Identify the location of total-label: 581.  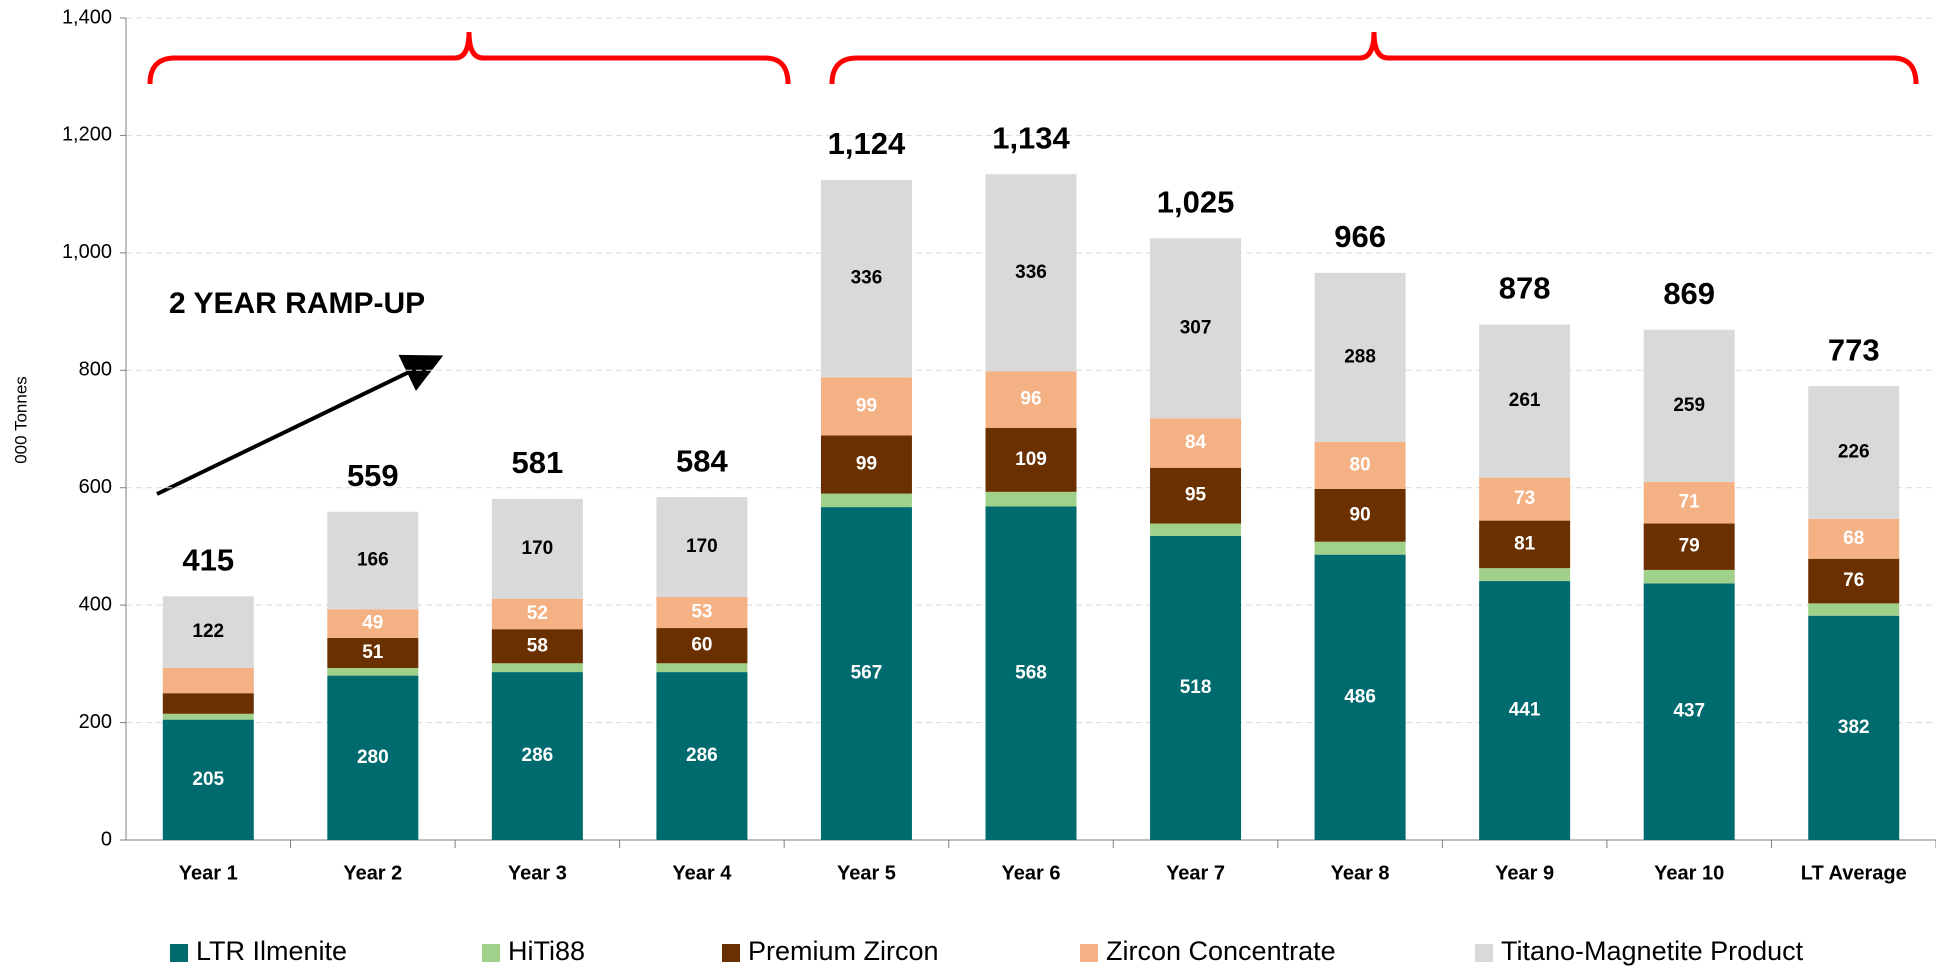
(537, 462).